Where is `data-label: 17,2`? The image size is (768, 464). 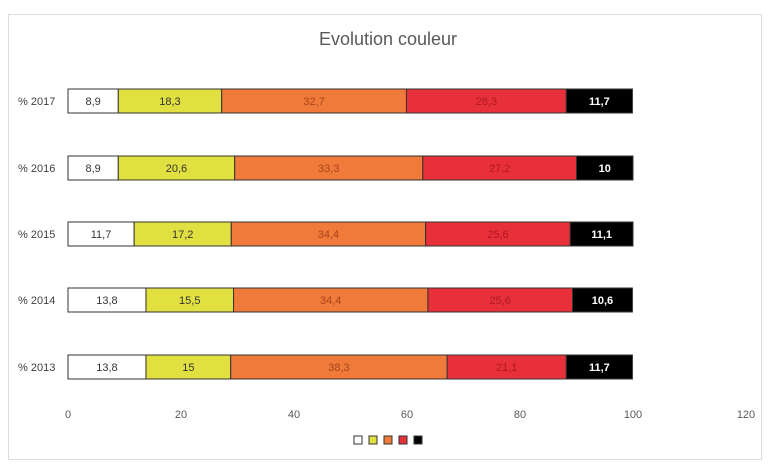 data-label: 17,2 is located at coordinates (182, 235).